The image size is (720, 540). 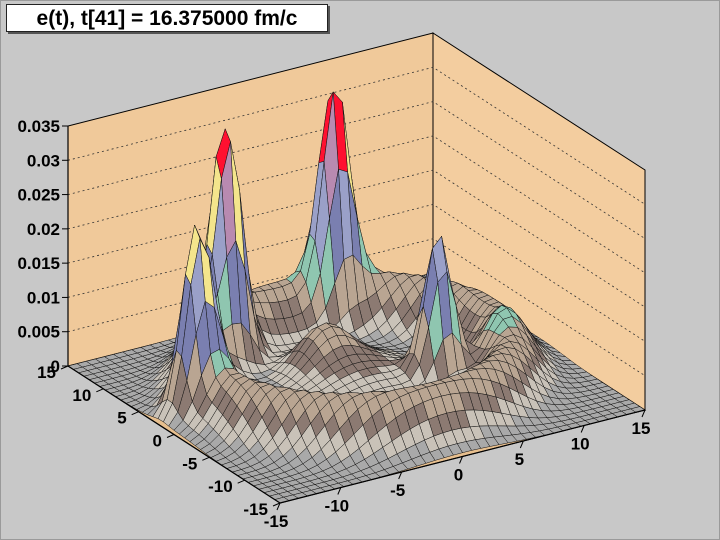 What do you see at coordinates (55, 366) in the screenshot?
I see `z-tick-label: 0` at bounding box center [55, 366].